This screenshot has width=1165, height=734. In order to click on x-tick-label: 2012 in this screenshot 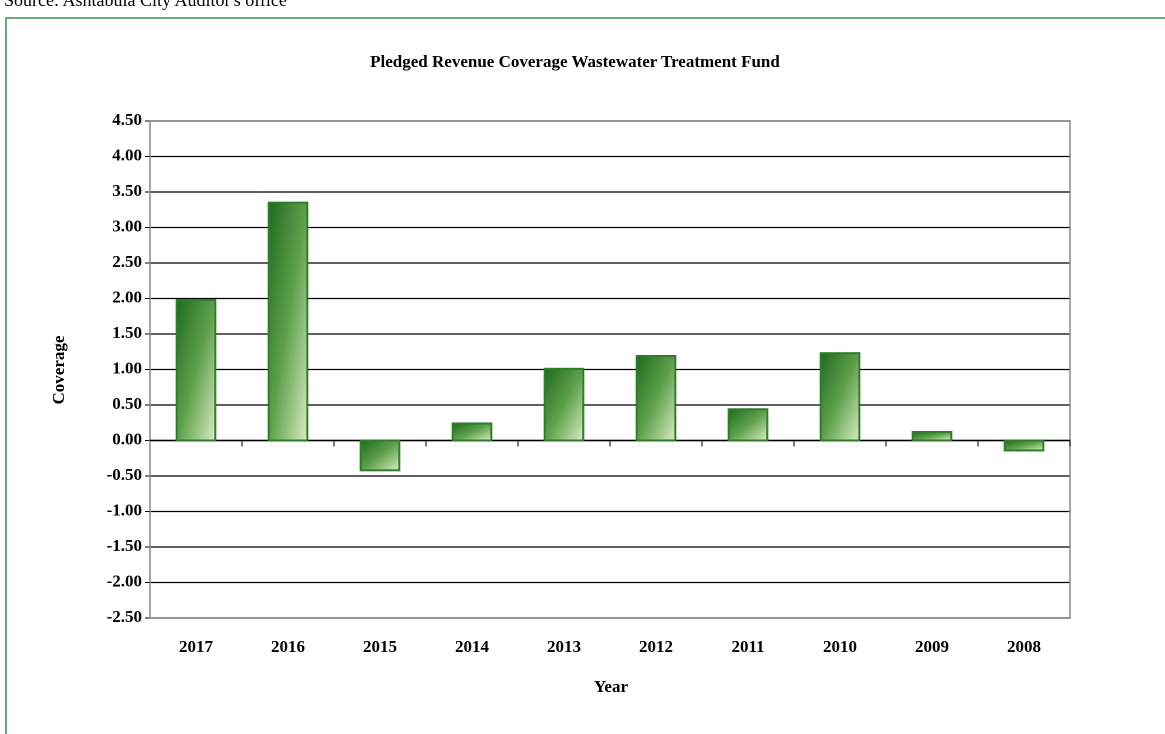, I will do `click(656, 646)`.